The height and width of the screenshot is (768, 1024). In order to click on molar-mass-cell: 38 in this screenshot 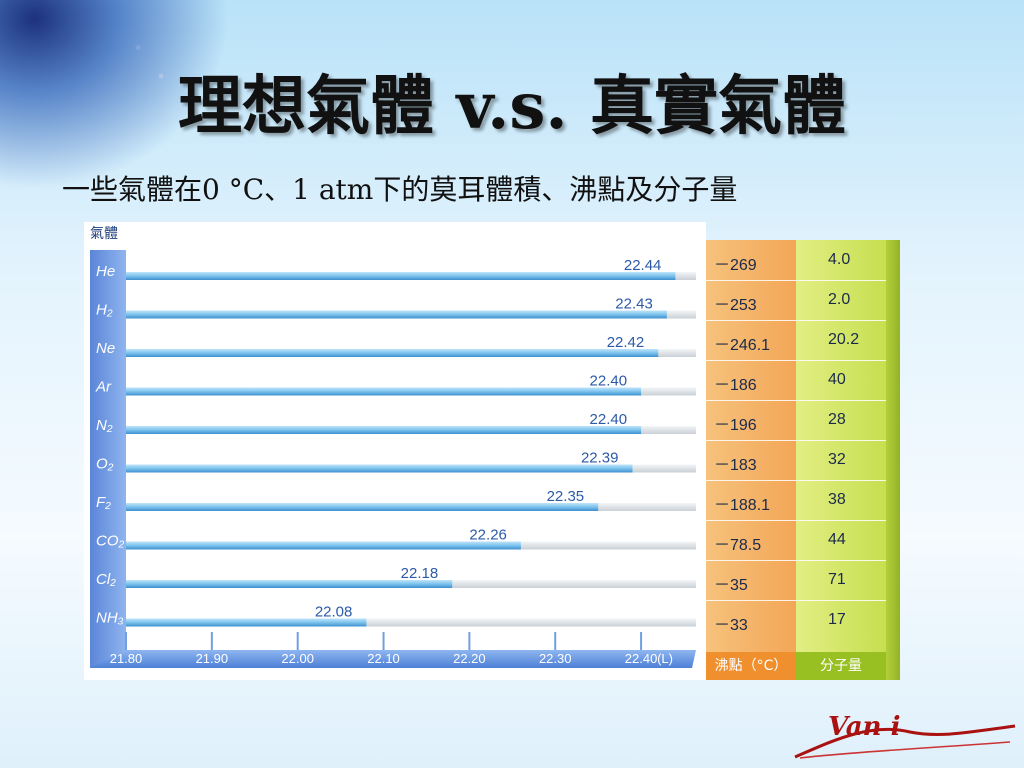, I will do `click(837, 499)`.